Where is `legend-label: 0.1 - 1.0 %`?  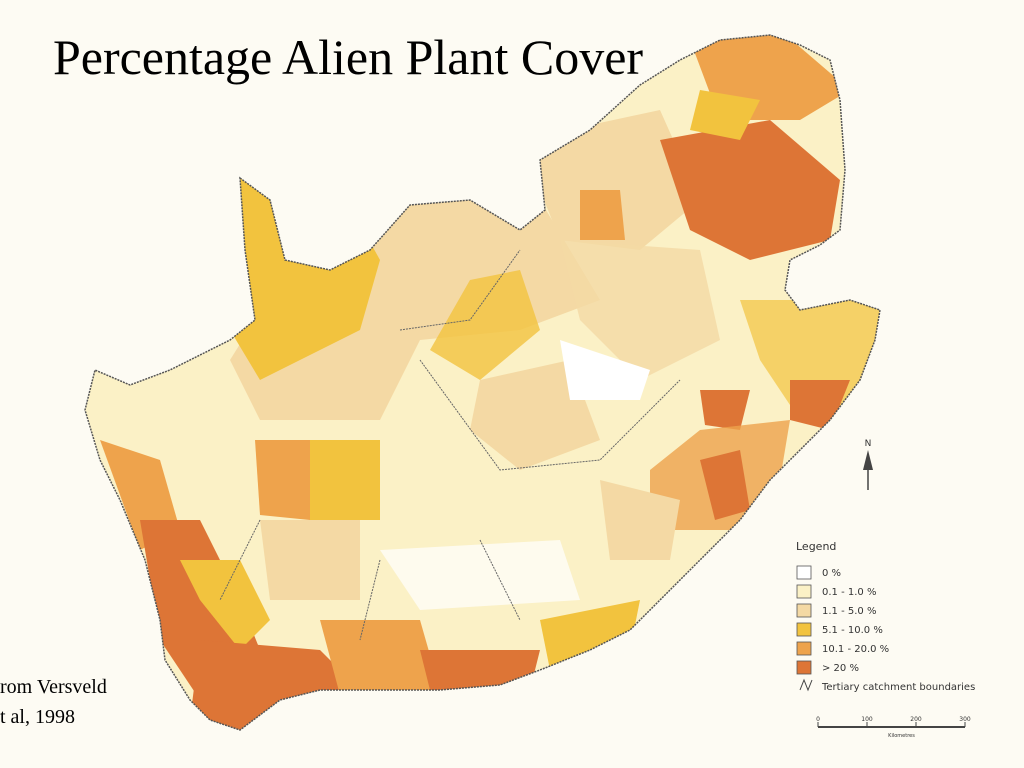 legend-label: 0.1 - 1.0 % is located at coordinates (849, 592).